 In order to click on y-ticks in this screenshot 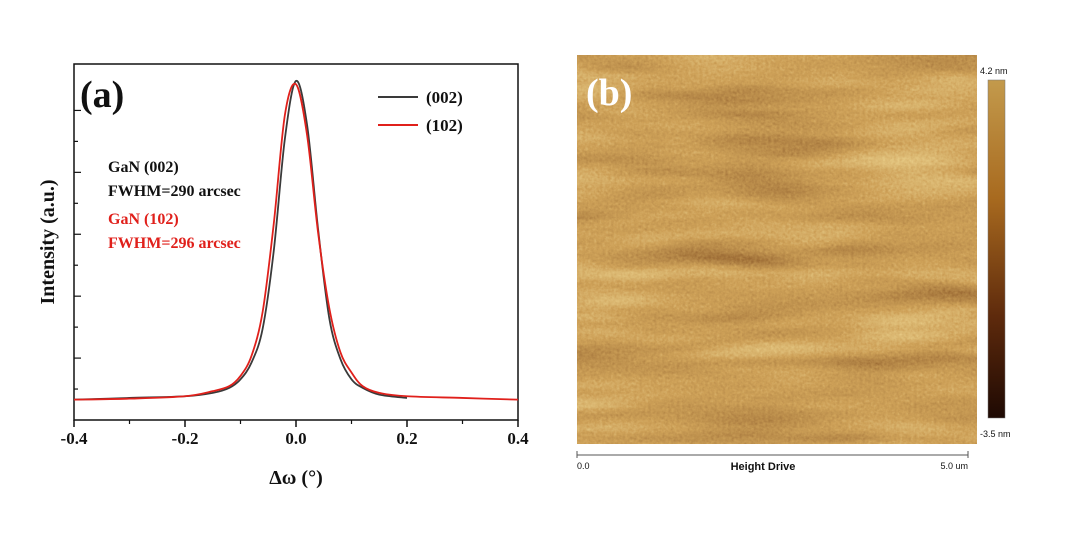, I will do `click(77, 249)`.